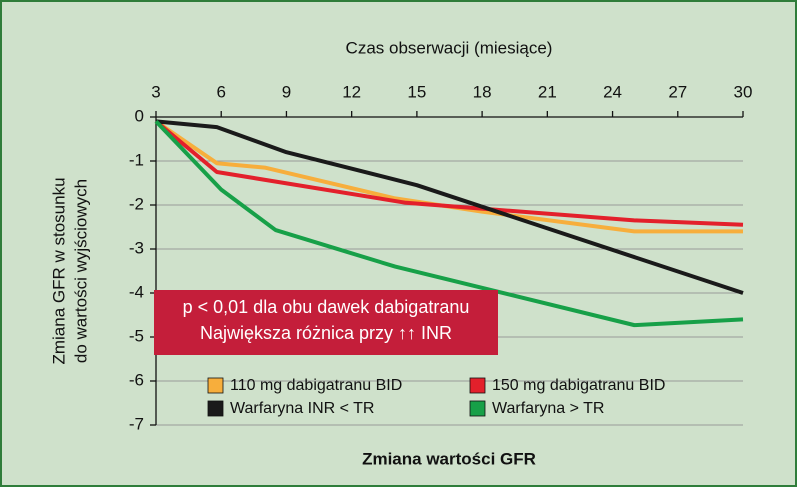  I want to click on x-tick-label: 6, so click(220, 91).